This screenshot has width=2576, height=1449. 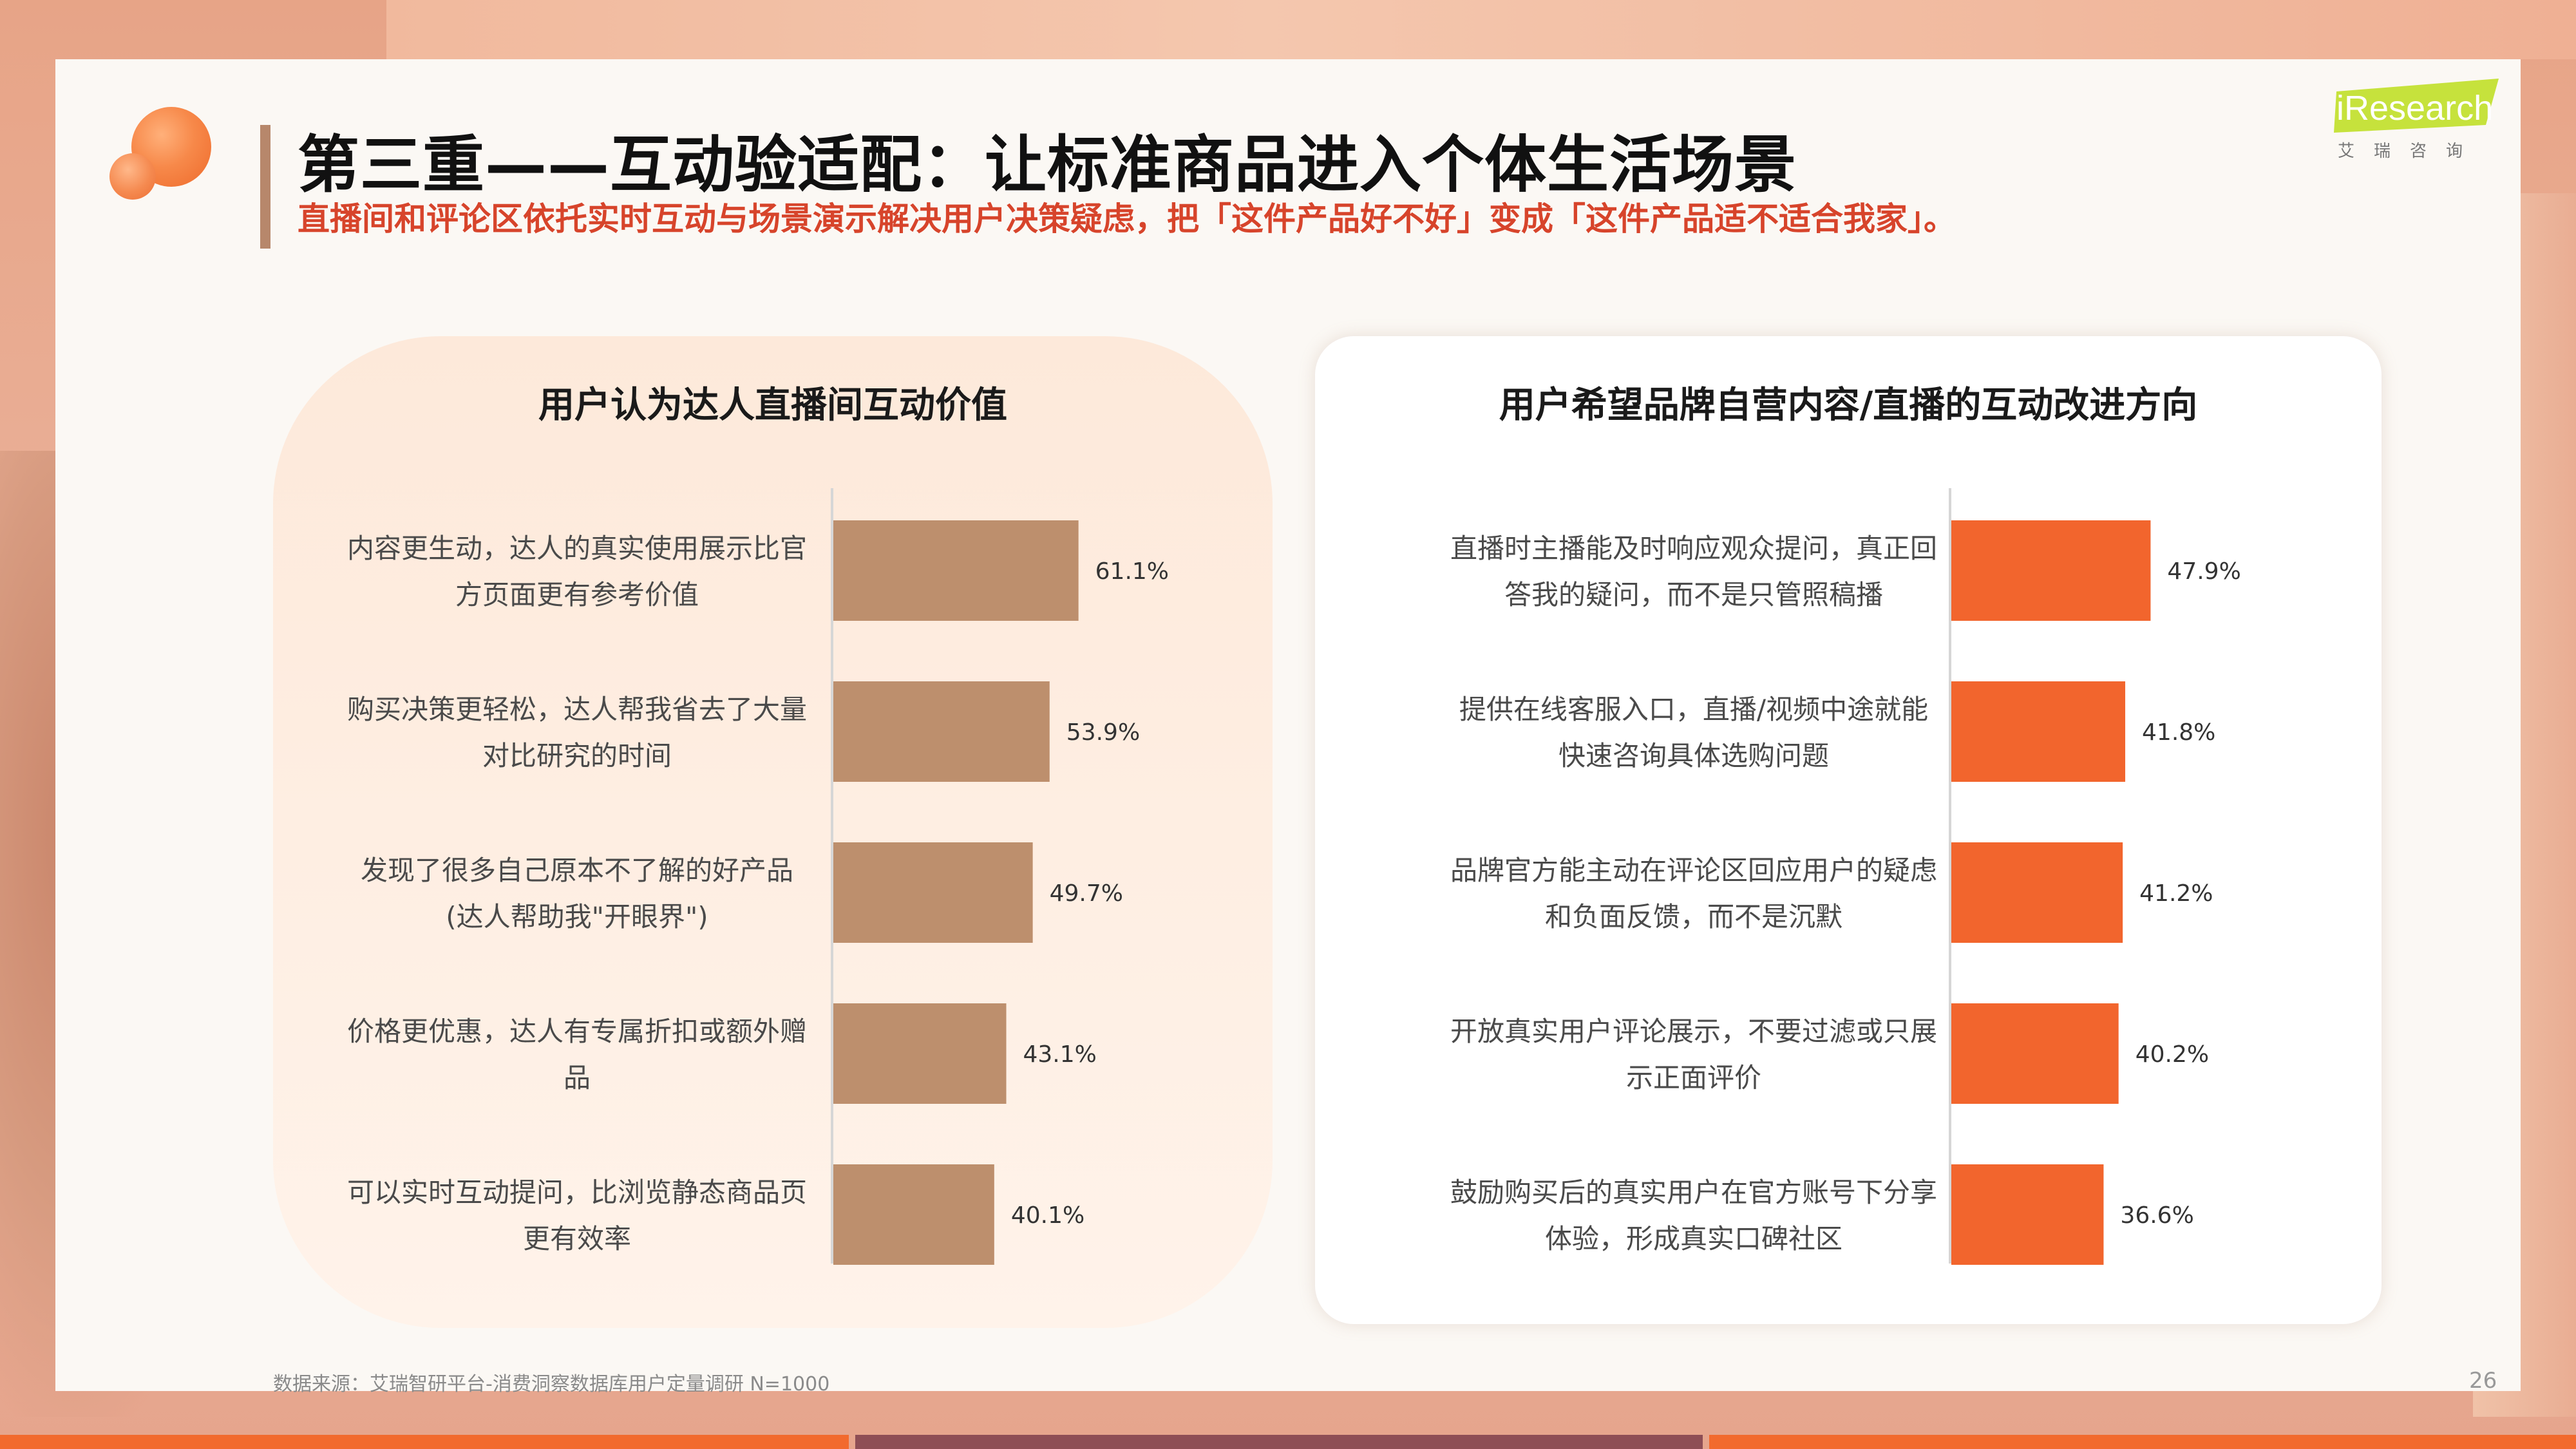 What do you see at coordinates (577, 548) in the screenshot?
I see `category-label: 内容更生动，达人的真实使用展示比官` at bounding box center [577, 548].